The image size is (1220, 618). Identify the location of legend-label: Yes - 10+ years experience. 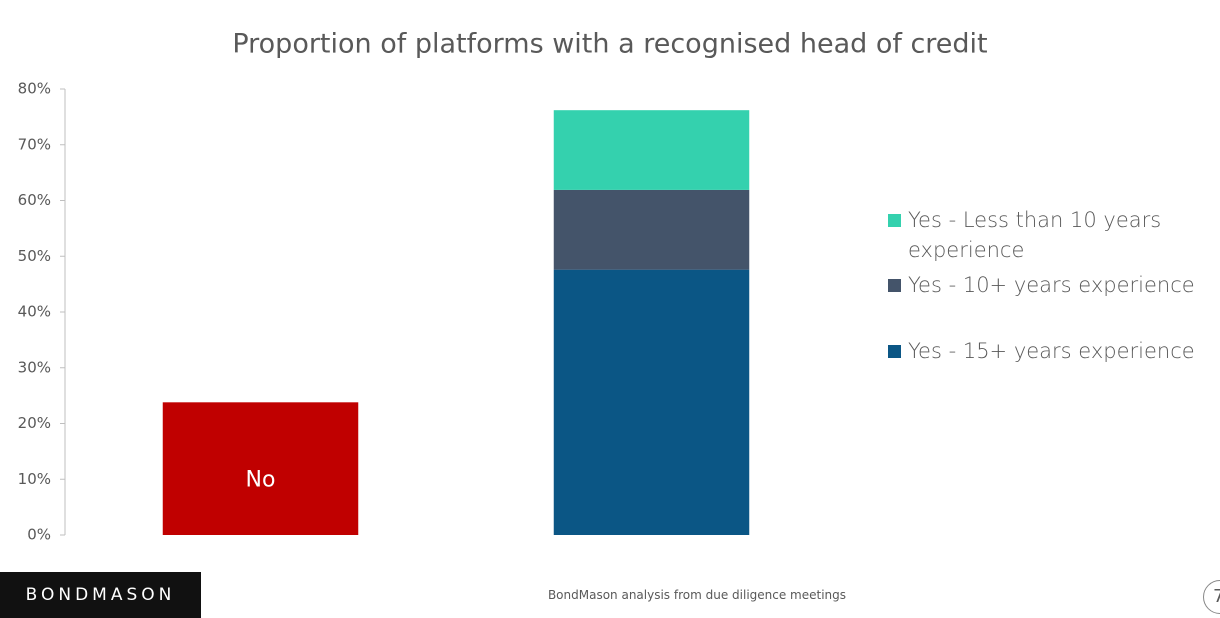
(1051, 285).